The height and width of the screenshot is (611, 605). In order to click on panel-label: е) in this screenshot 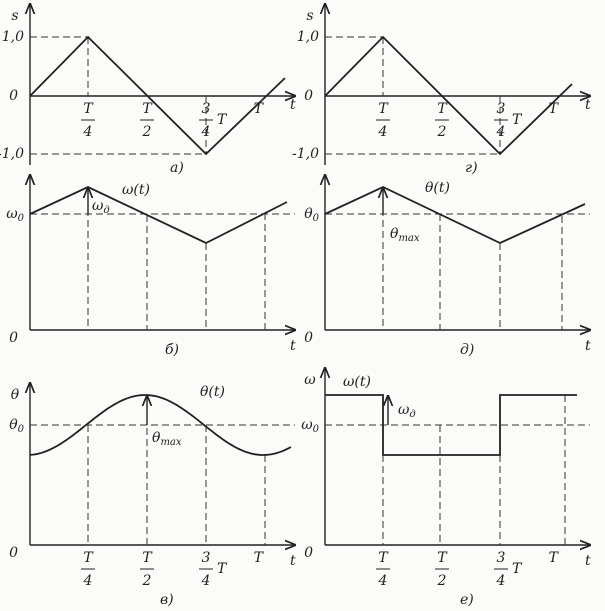, I will do `click(467, 600)`.